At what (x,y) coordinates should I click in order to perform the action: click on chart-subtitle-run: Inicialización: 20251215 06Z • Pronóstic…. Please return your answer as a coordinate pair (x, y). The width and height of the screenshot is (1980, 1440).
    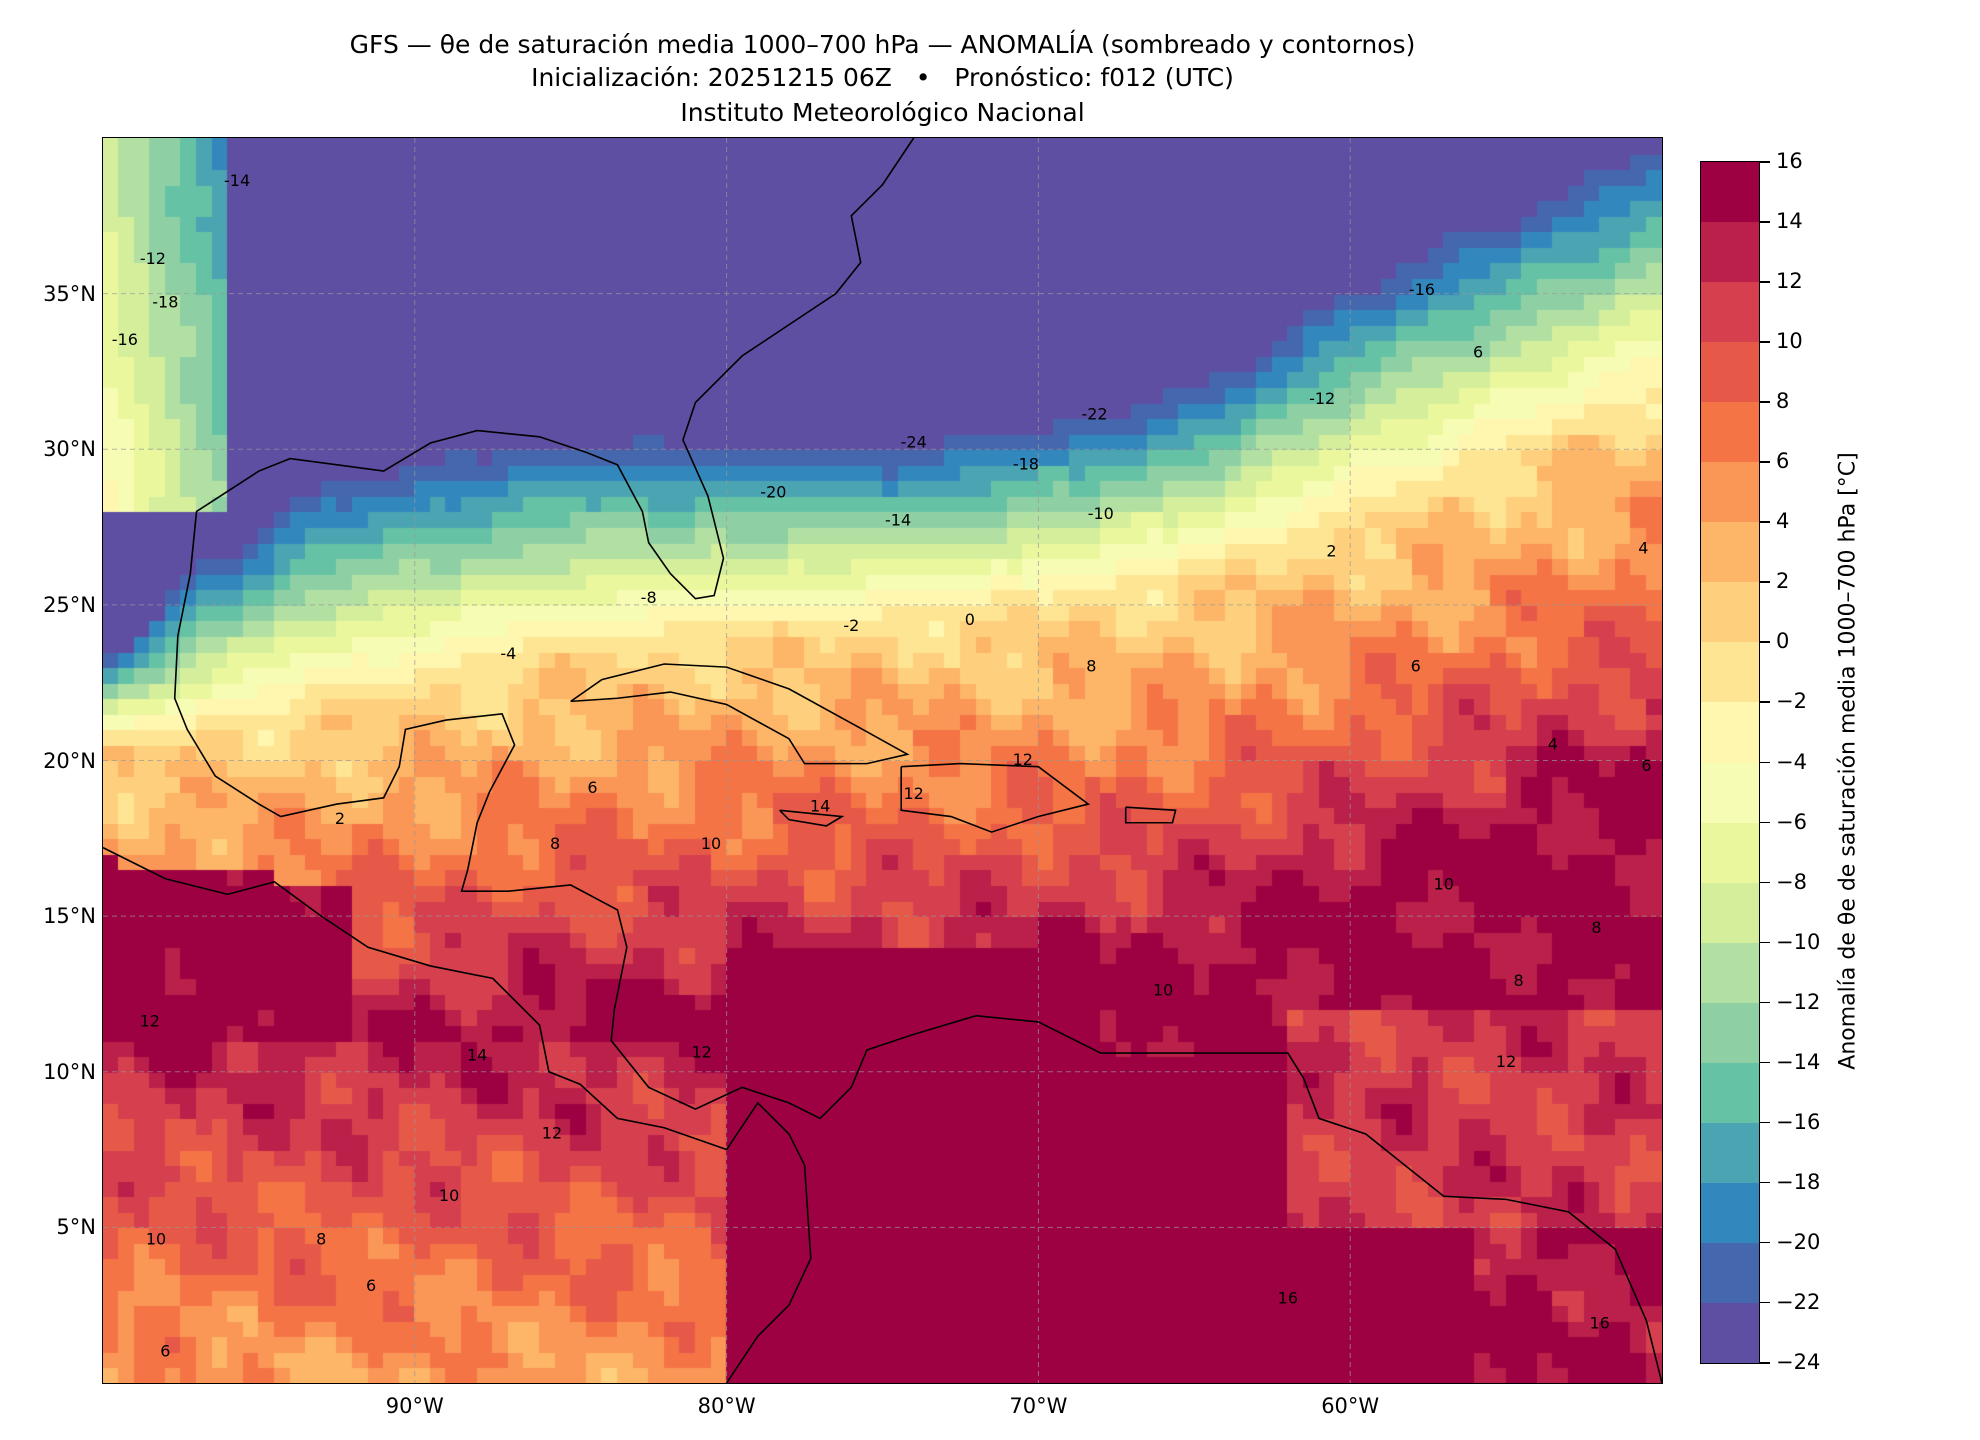
    Looking at the image, I should click on (882, 77).